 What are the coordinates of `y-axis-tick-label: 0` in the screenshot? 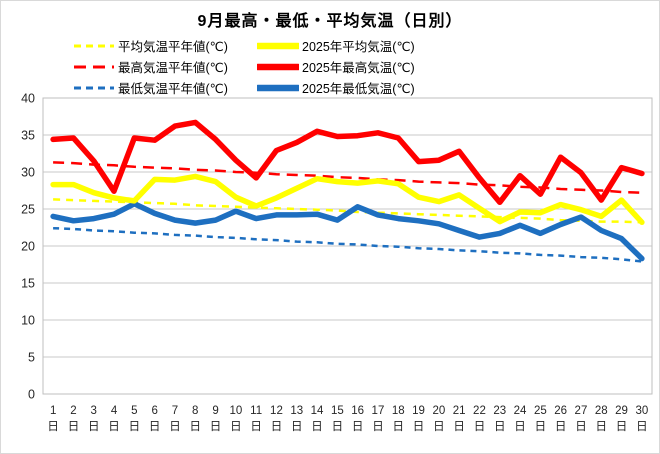 It's located at (31, 395).